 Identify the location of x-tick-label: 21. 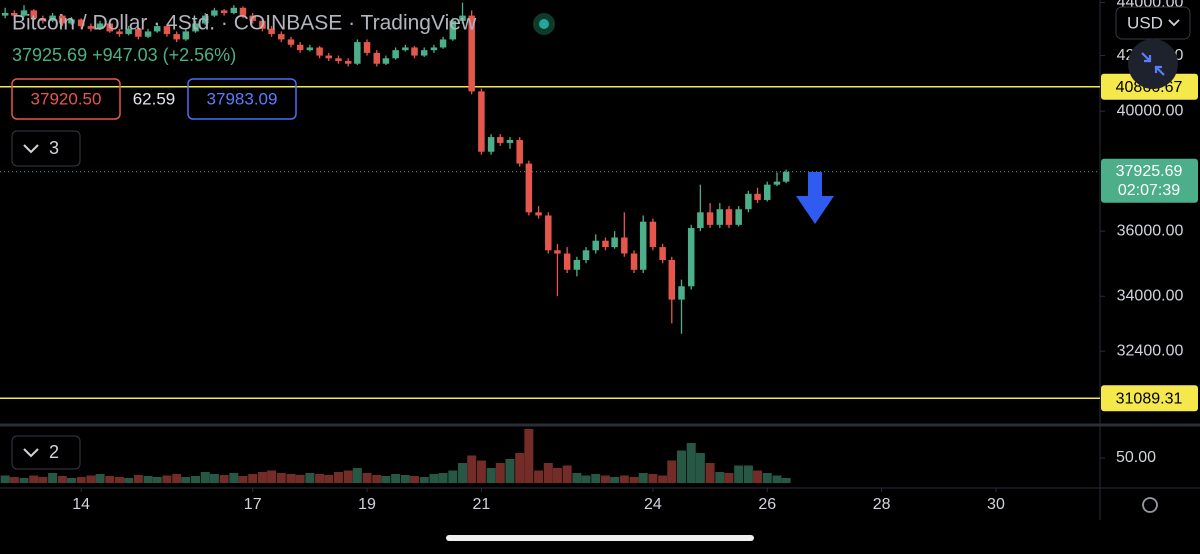
(481, 504).